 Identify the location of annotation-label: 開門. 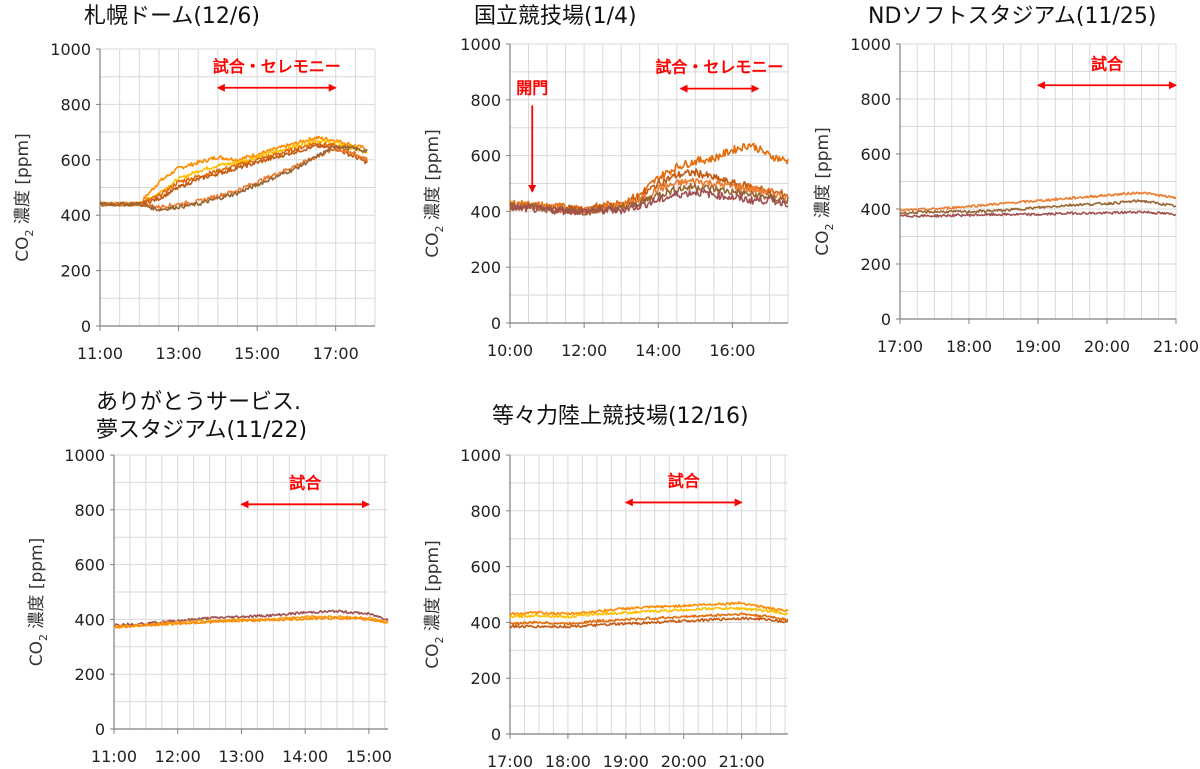
(532, 87).